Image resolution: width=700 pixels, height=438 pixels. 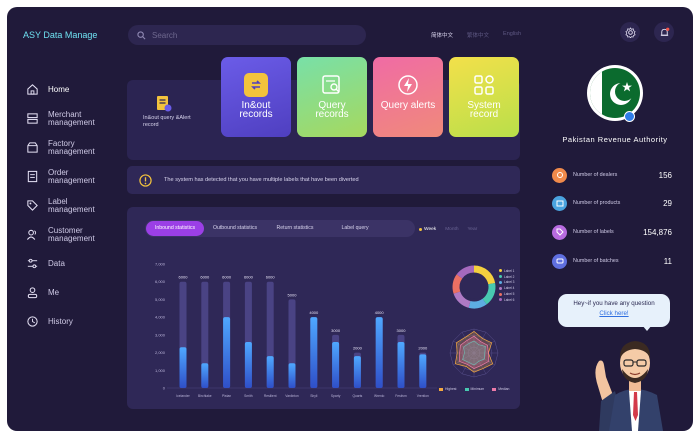 What do you see at coordinates (506, 300) in the screenshot?
I see `donut-legend-item: Label 6` at bounding box center [506, 300].